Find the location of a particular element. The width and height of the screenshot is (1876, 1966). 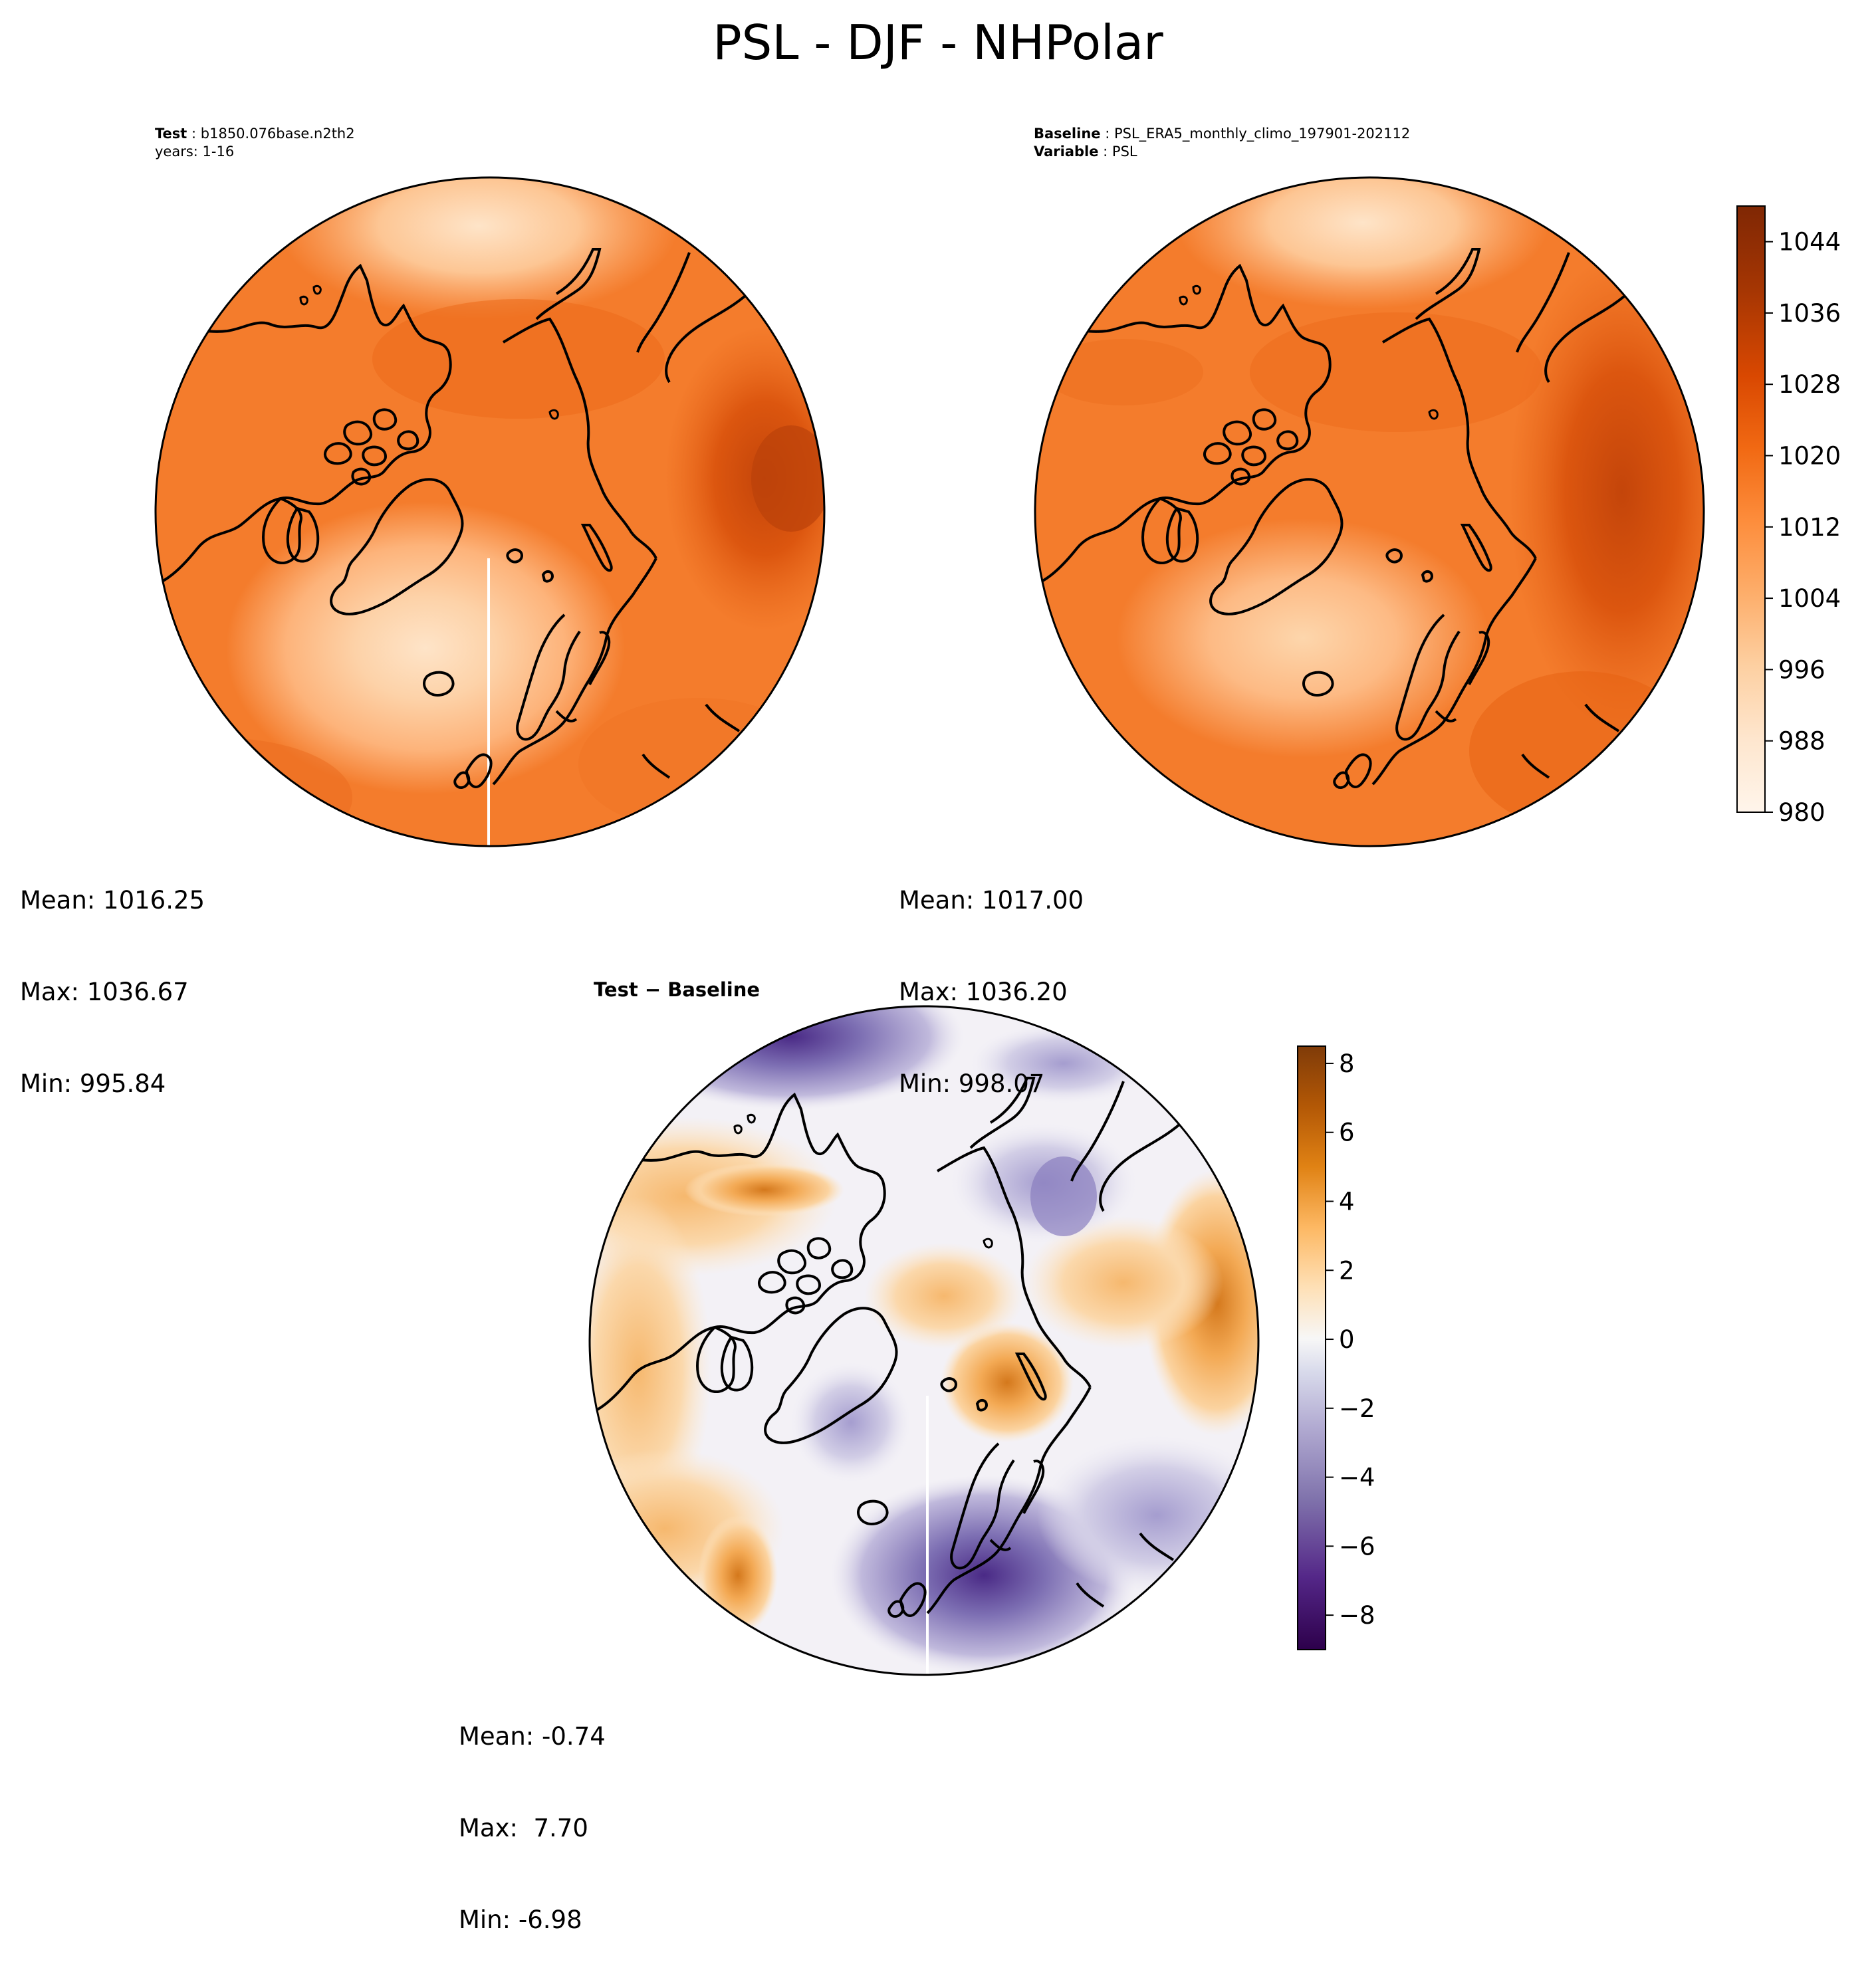

diff-colorbar-tick-label: 0 is located at coordinates (1347, 1339).